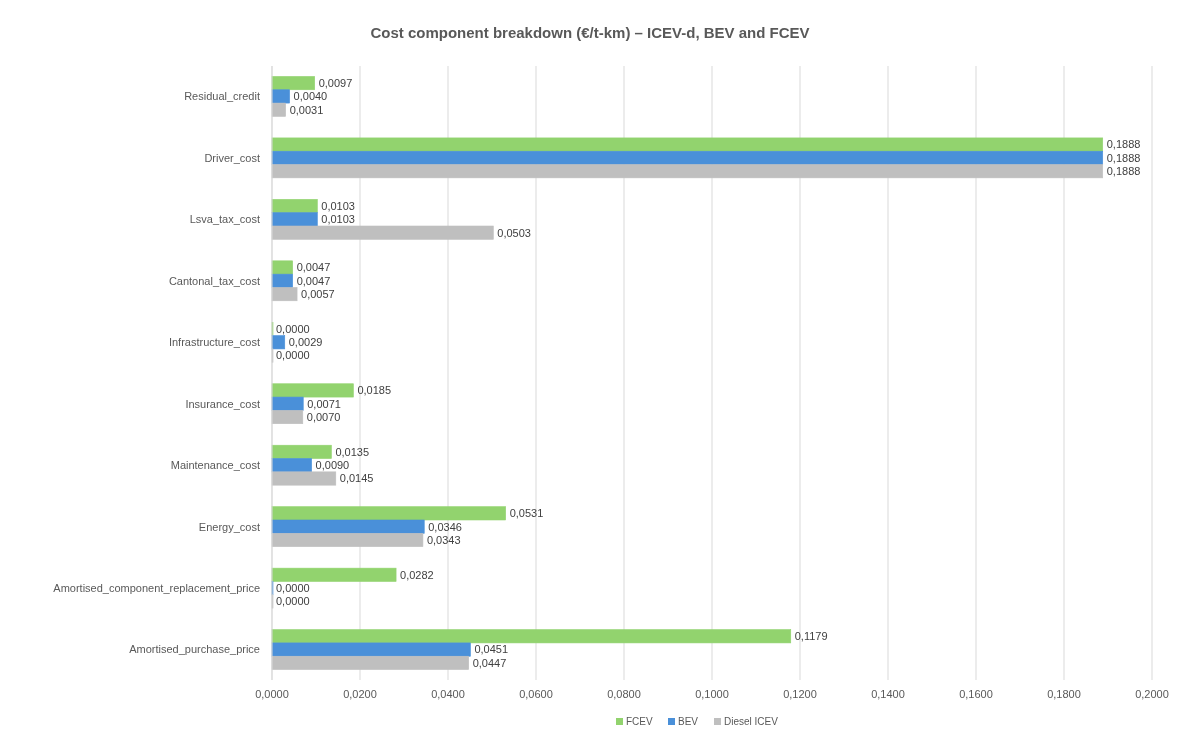  I want to click on y-tick-label: Amortised_purchase_price, so click(194, 649).